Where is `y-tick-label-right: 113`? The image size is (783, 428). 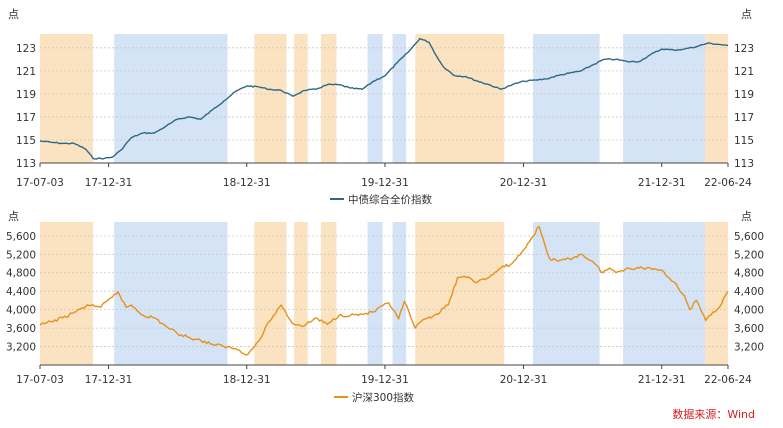
y-tick-label-right: 113 is located at coordinates (744, 164).